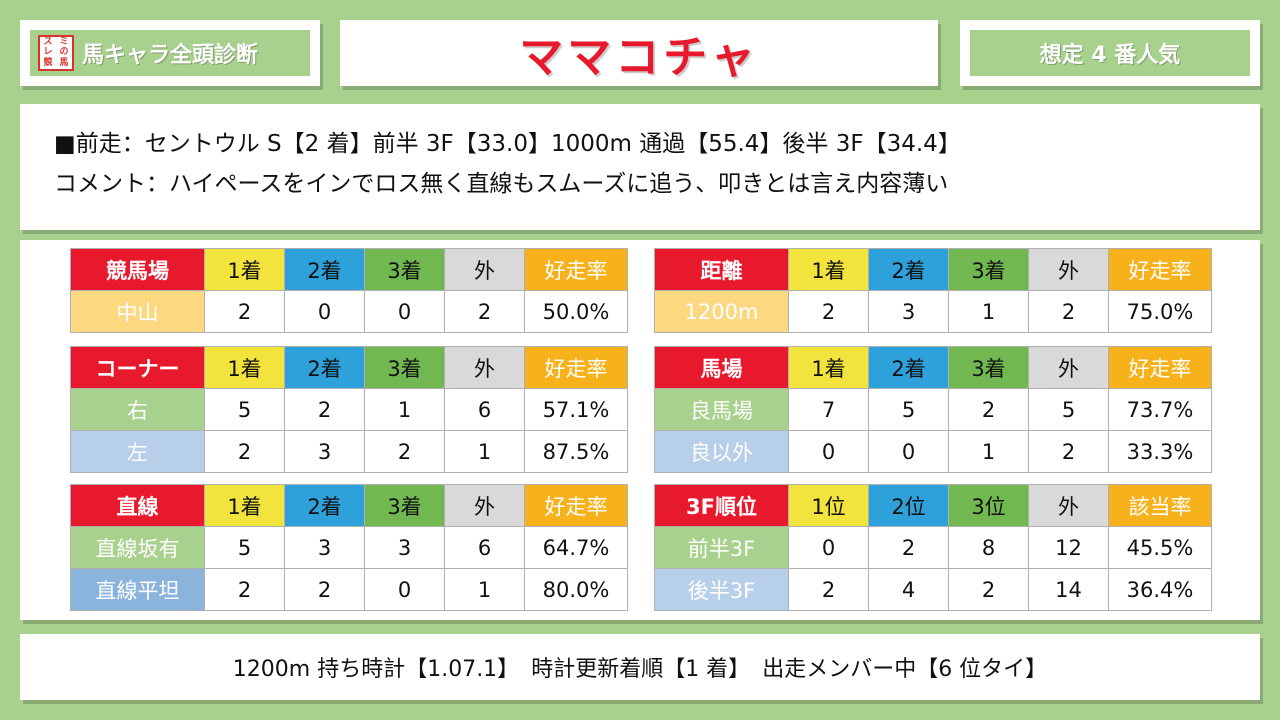  Describe the element at coordinates (137, 269) in the screenshot. I see `header-label: 競馬場` at that location.